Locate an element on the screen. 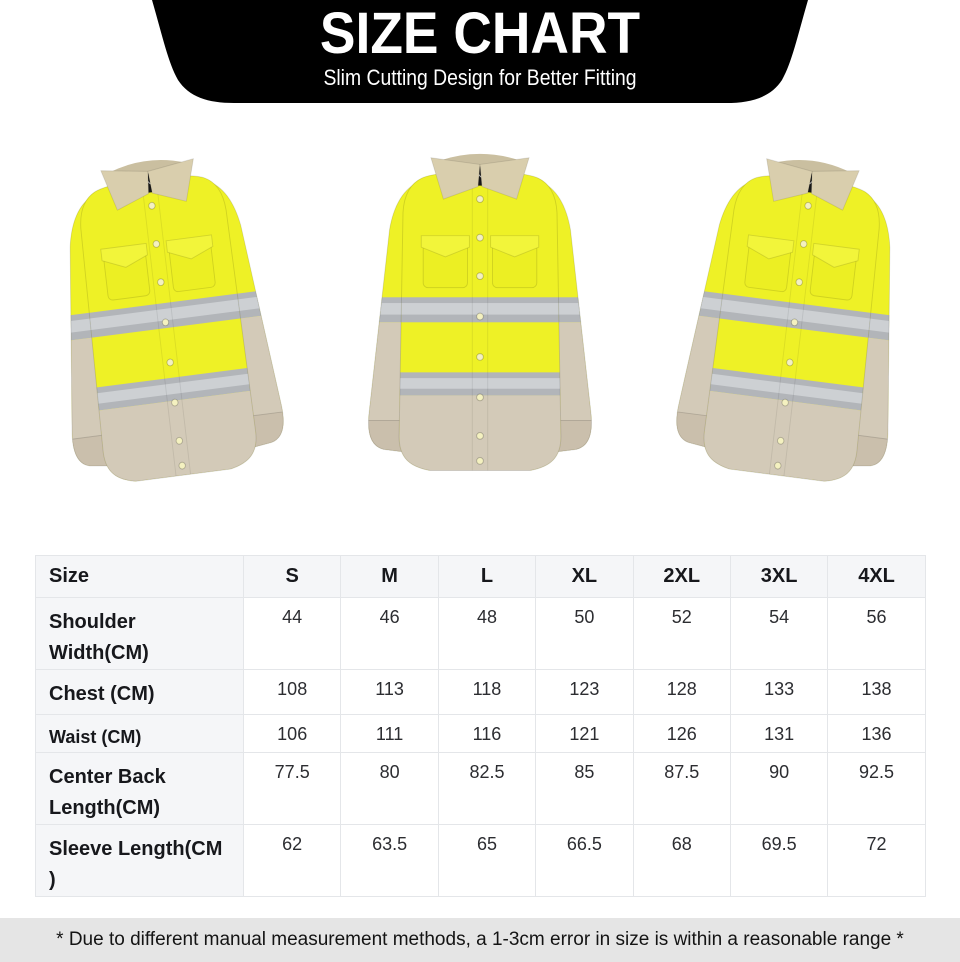 This screenshot has width=960, height=962. row-label: Shoulder Width(CM) is located at coordinates (139, 633).